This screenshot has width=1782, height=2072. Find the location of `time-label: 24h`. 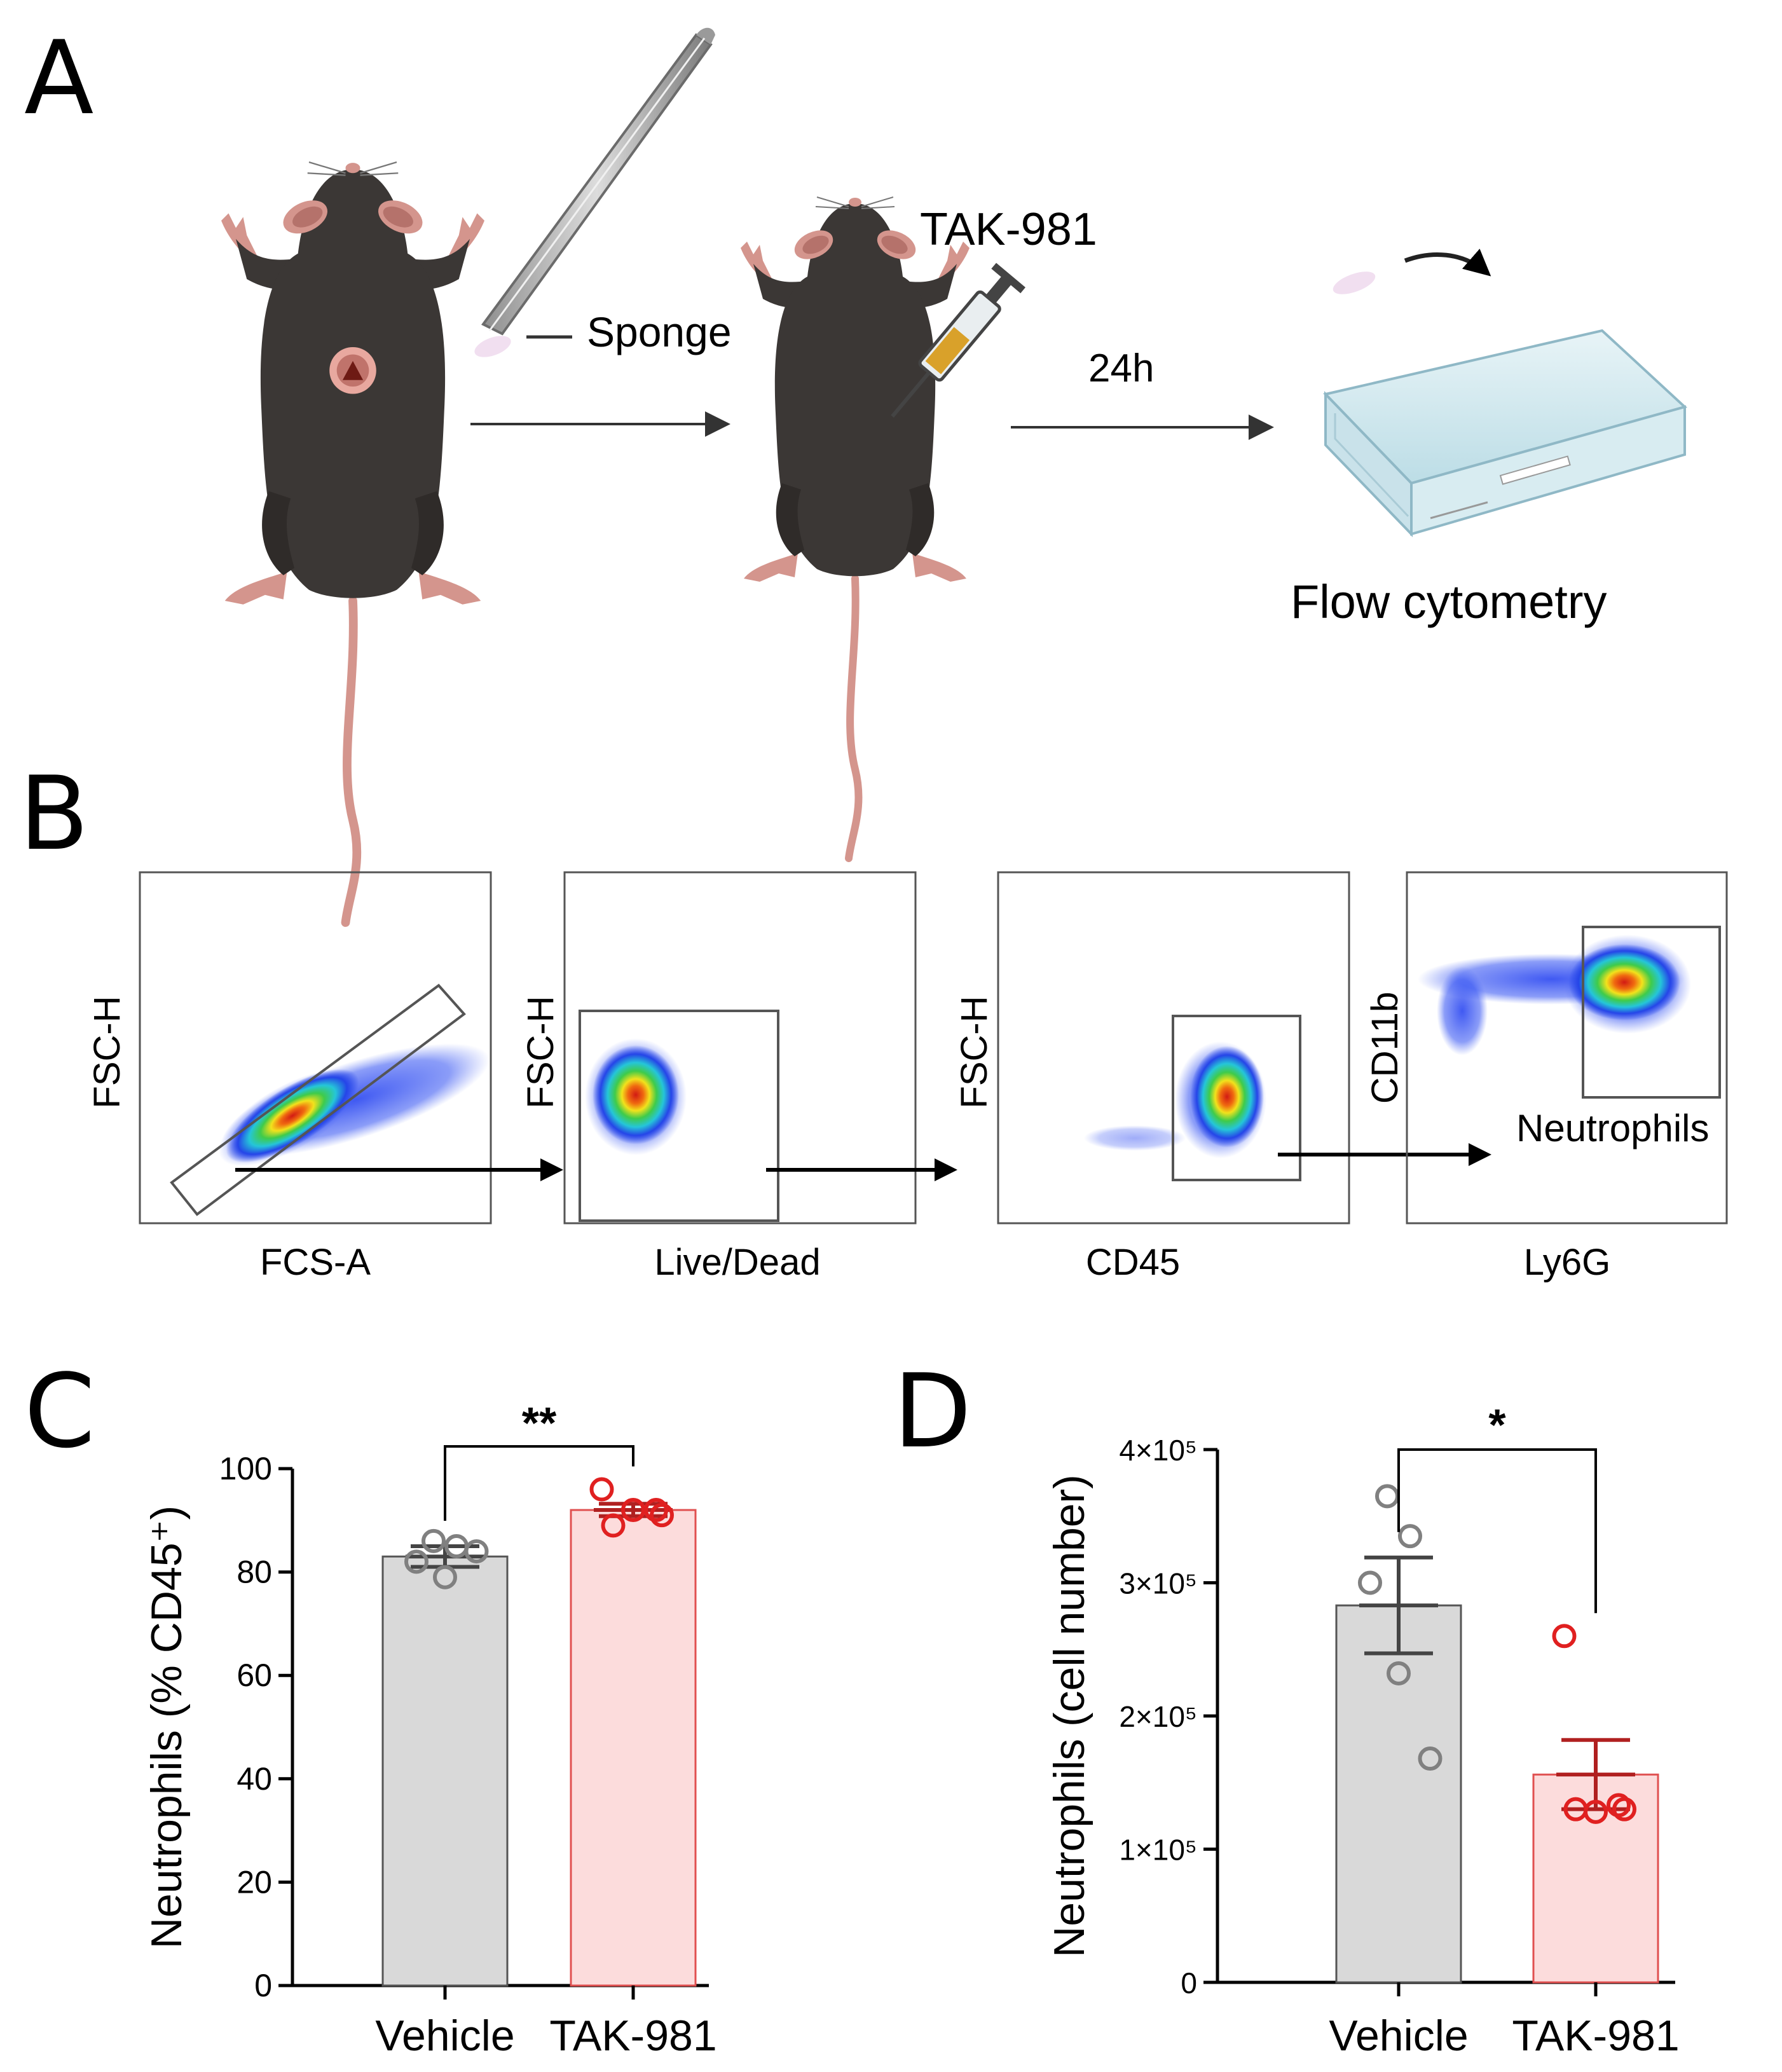

time-label: 24h is located at coordinates (1121, 368).